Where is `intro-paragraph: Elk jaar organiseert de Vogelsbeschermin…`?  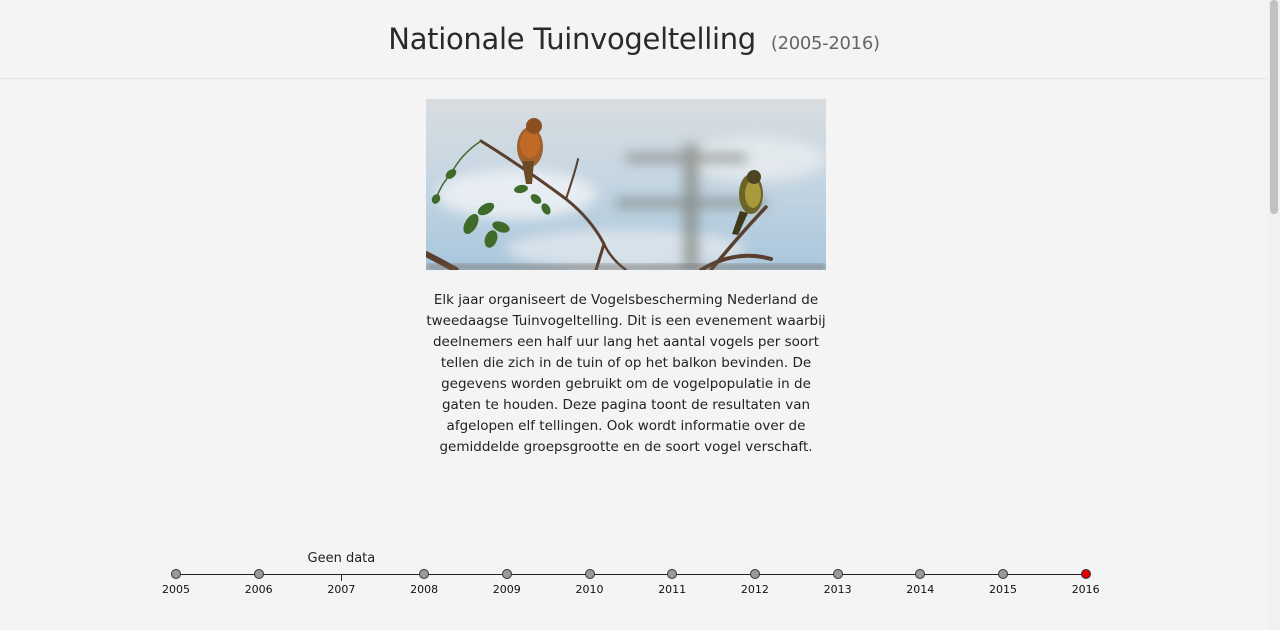 intro-paragraph: Elk jaar organiseert de Vogelsbeschermin… is located at coordinates (626, 373).